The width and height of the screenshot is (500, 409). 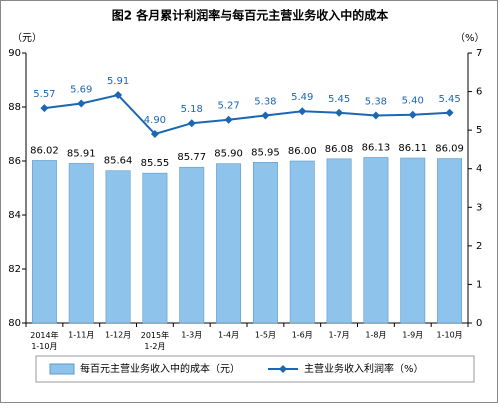 I want to click on legend-swatch, so click(x=62, y=369).